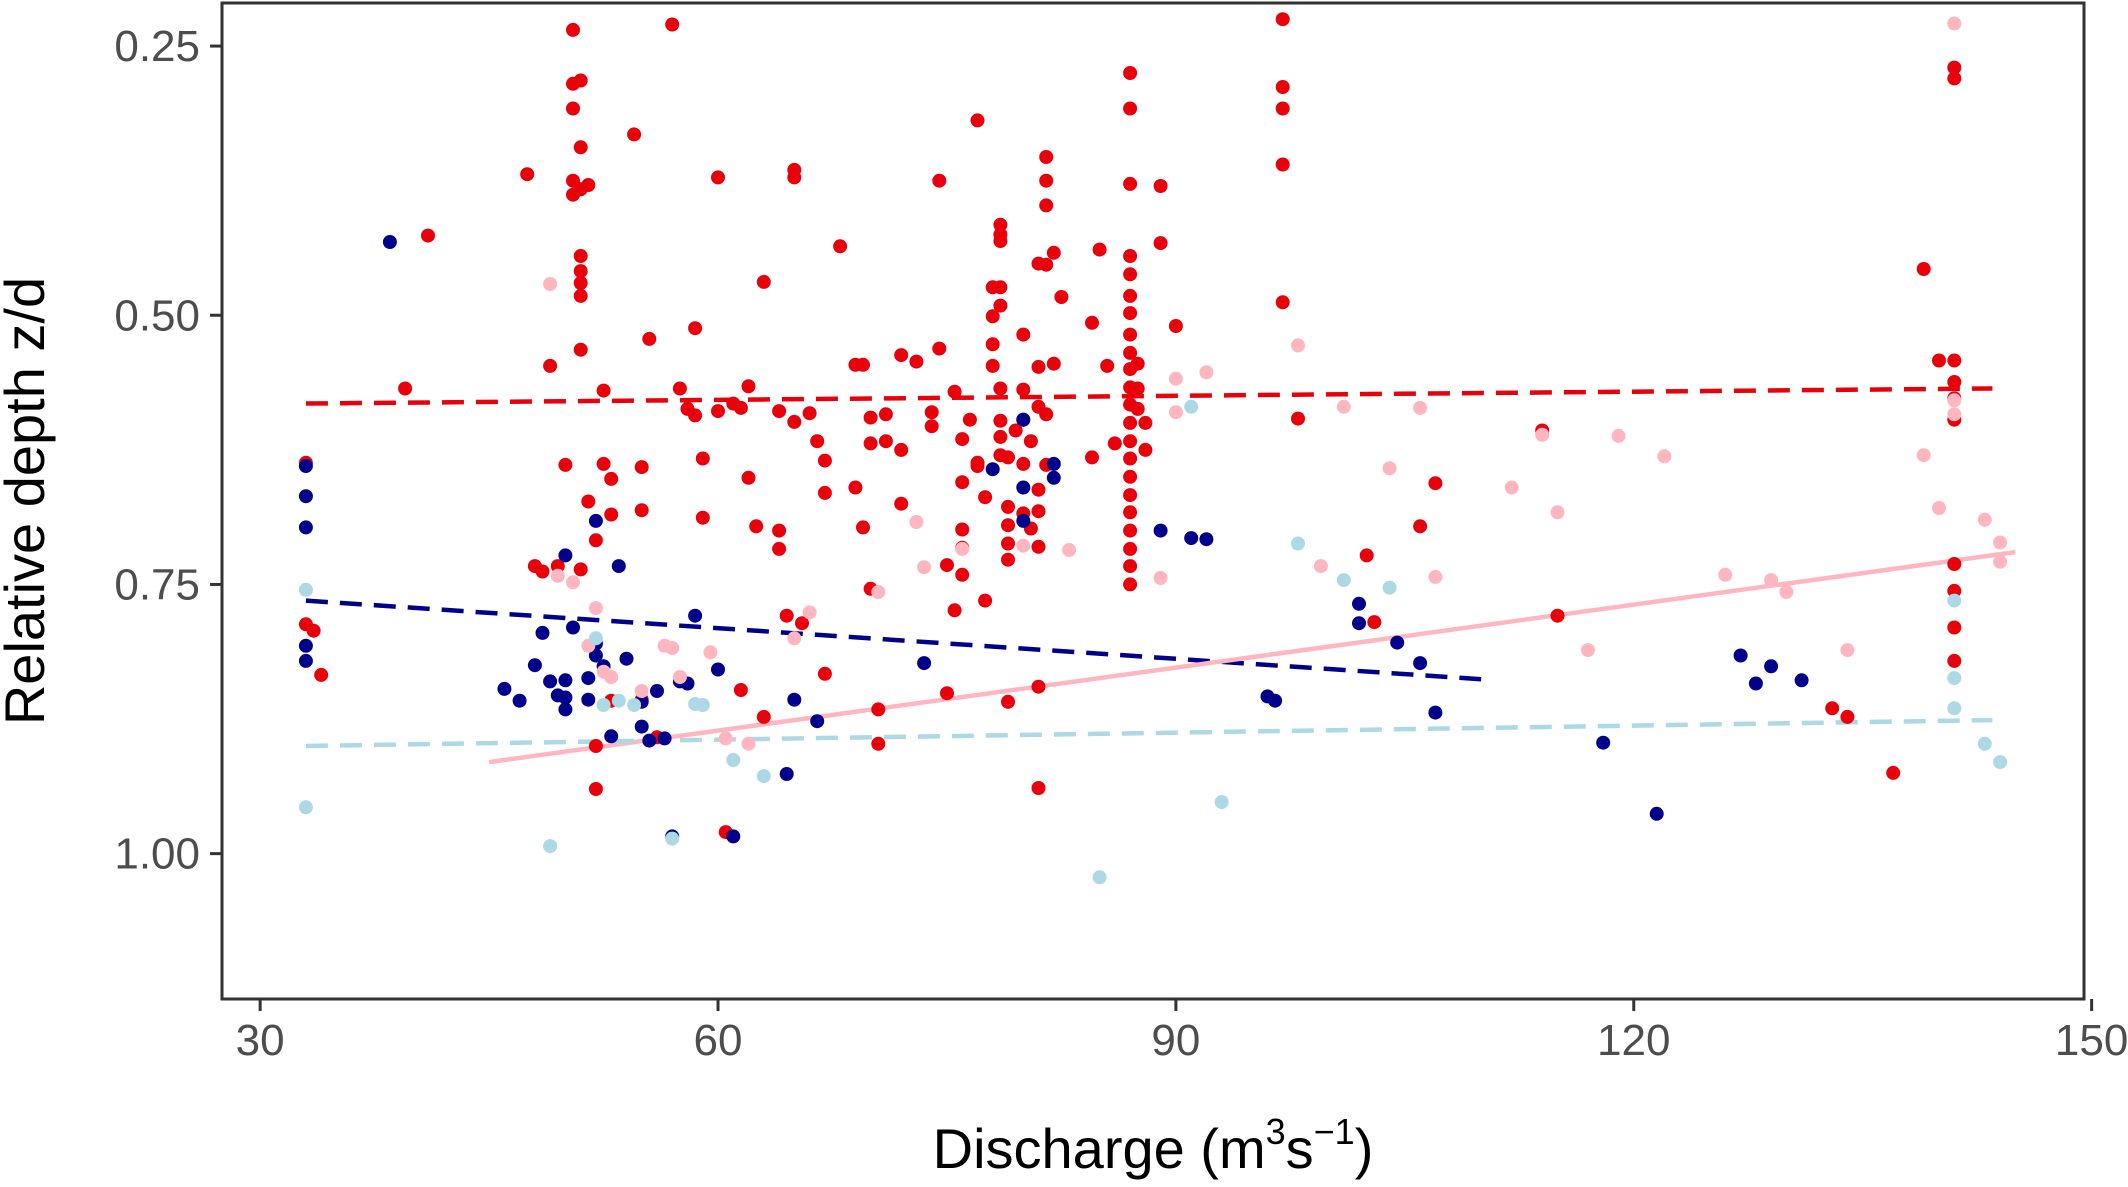 The height and width of the screenshot is (1187, 2128). Describe the element at coordinates (1334, 1131) in the screenshot. I see `x-axis-title-sup2: −1` at that location.